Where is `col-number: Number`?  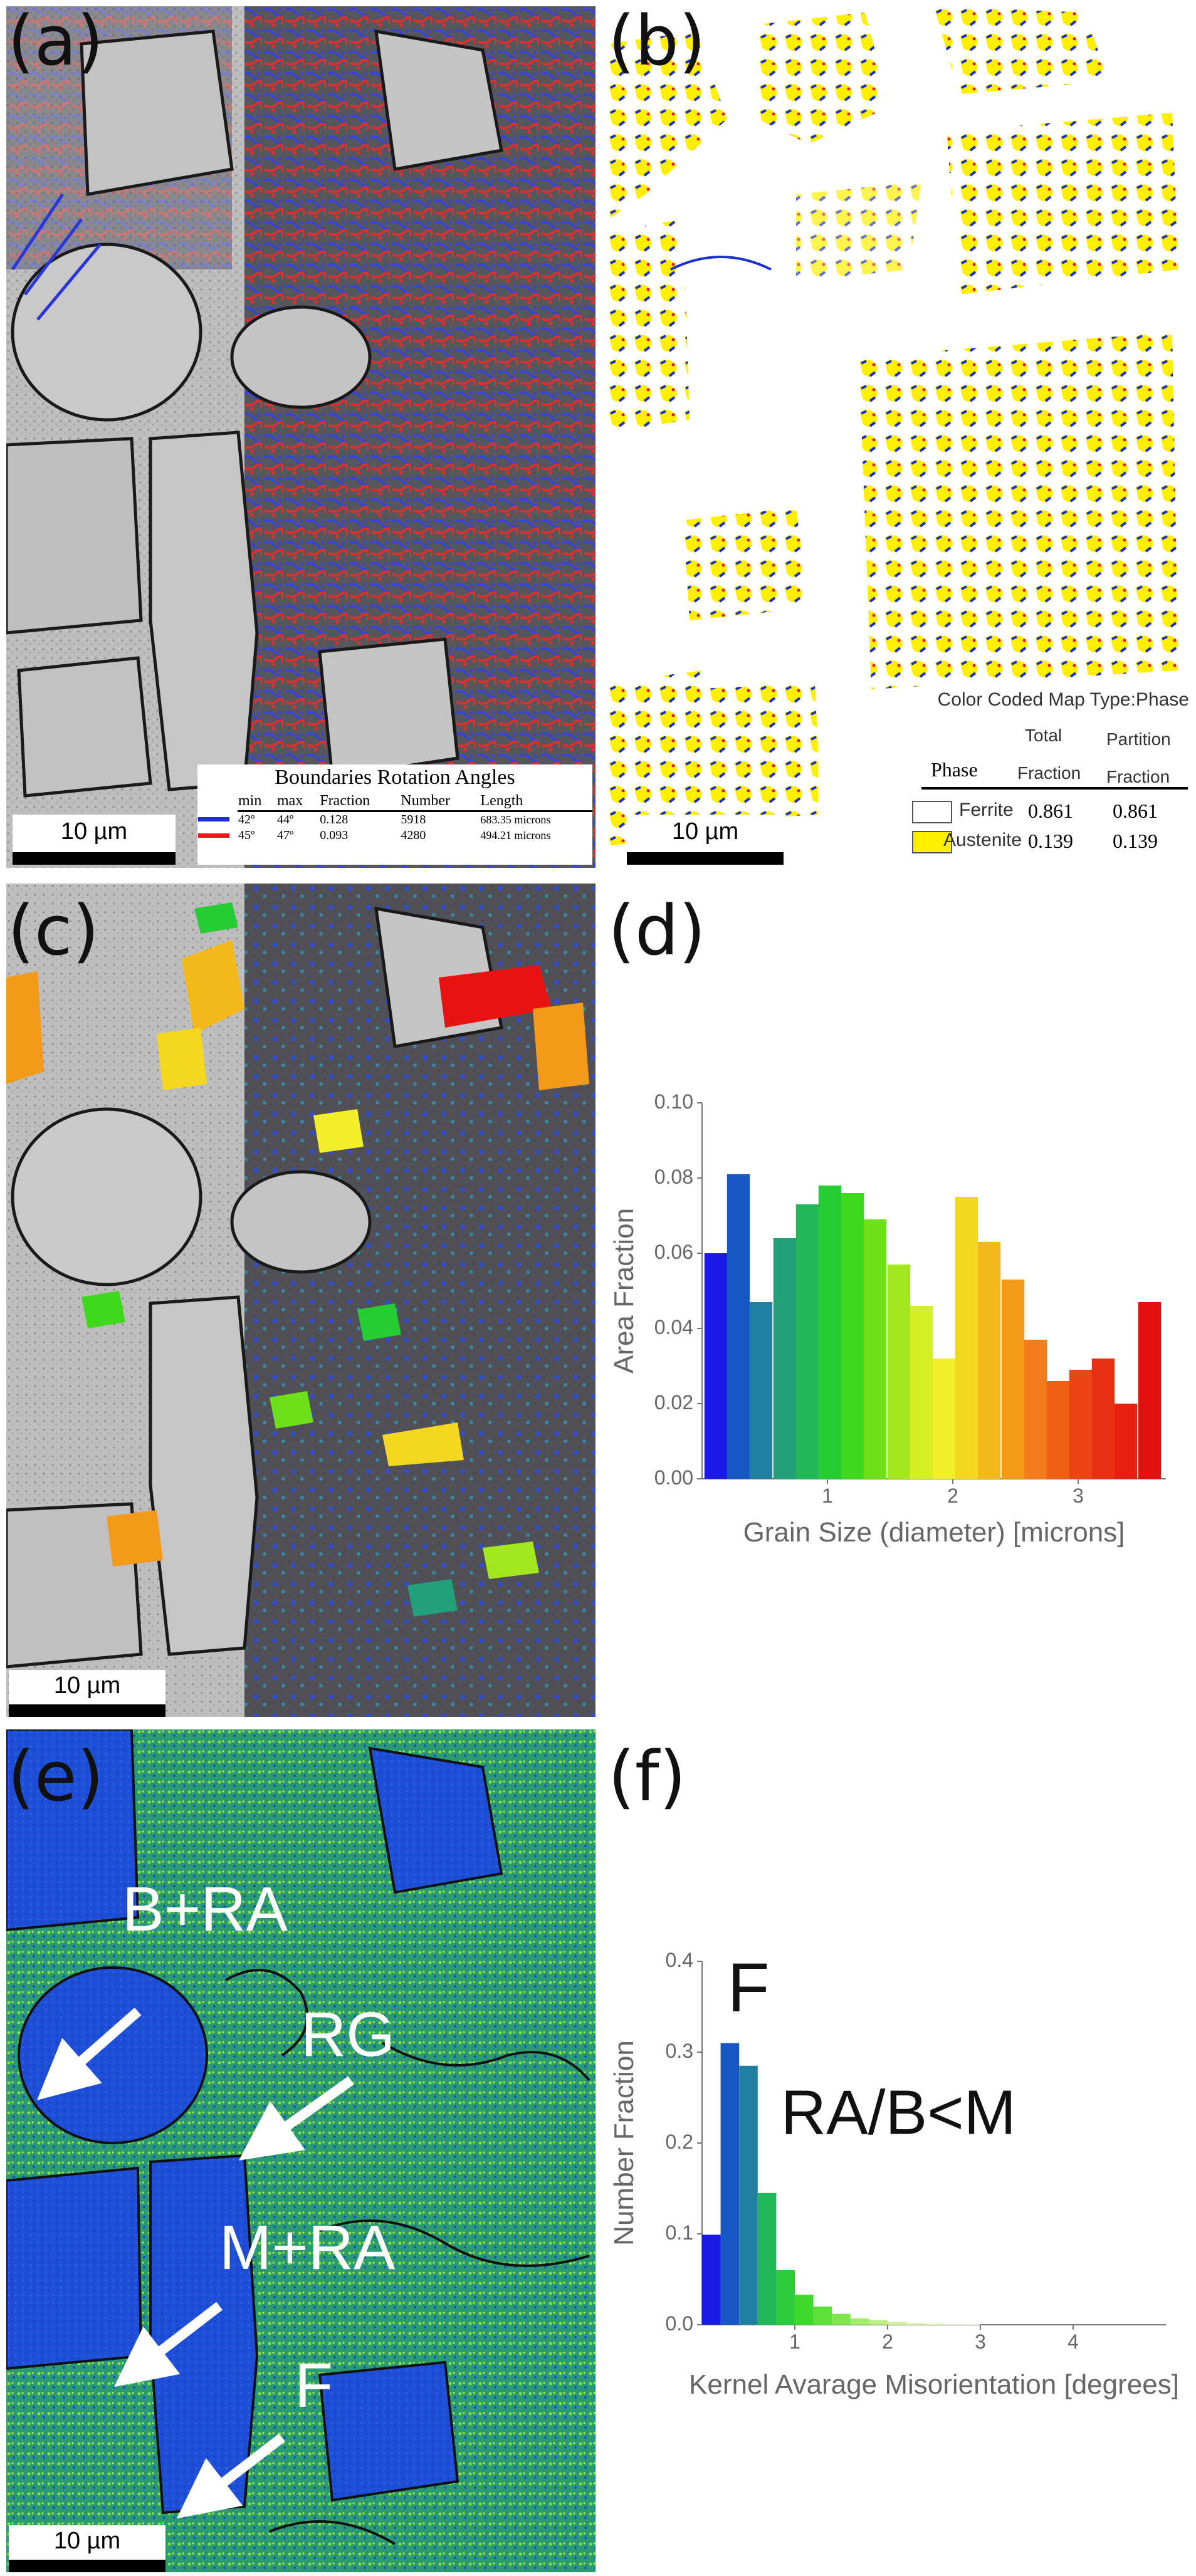
col-number: Number is located at coordinates (440, 802).